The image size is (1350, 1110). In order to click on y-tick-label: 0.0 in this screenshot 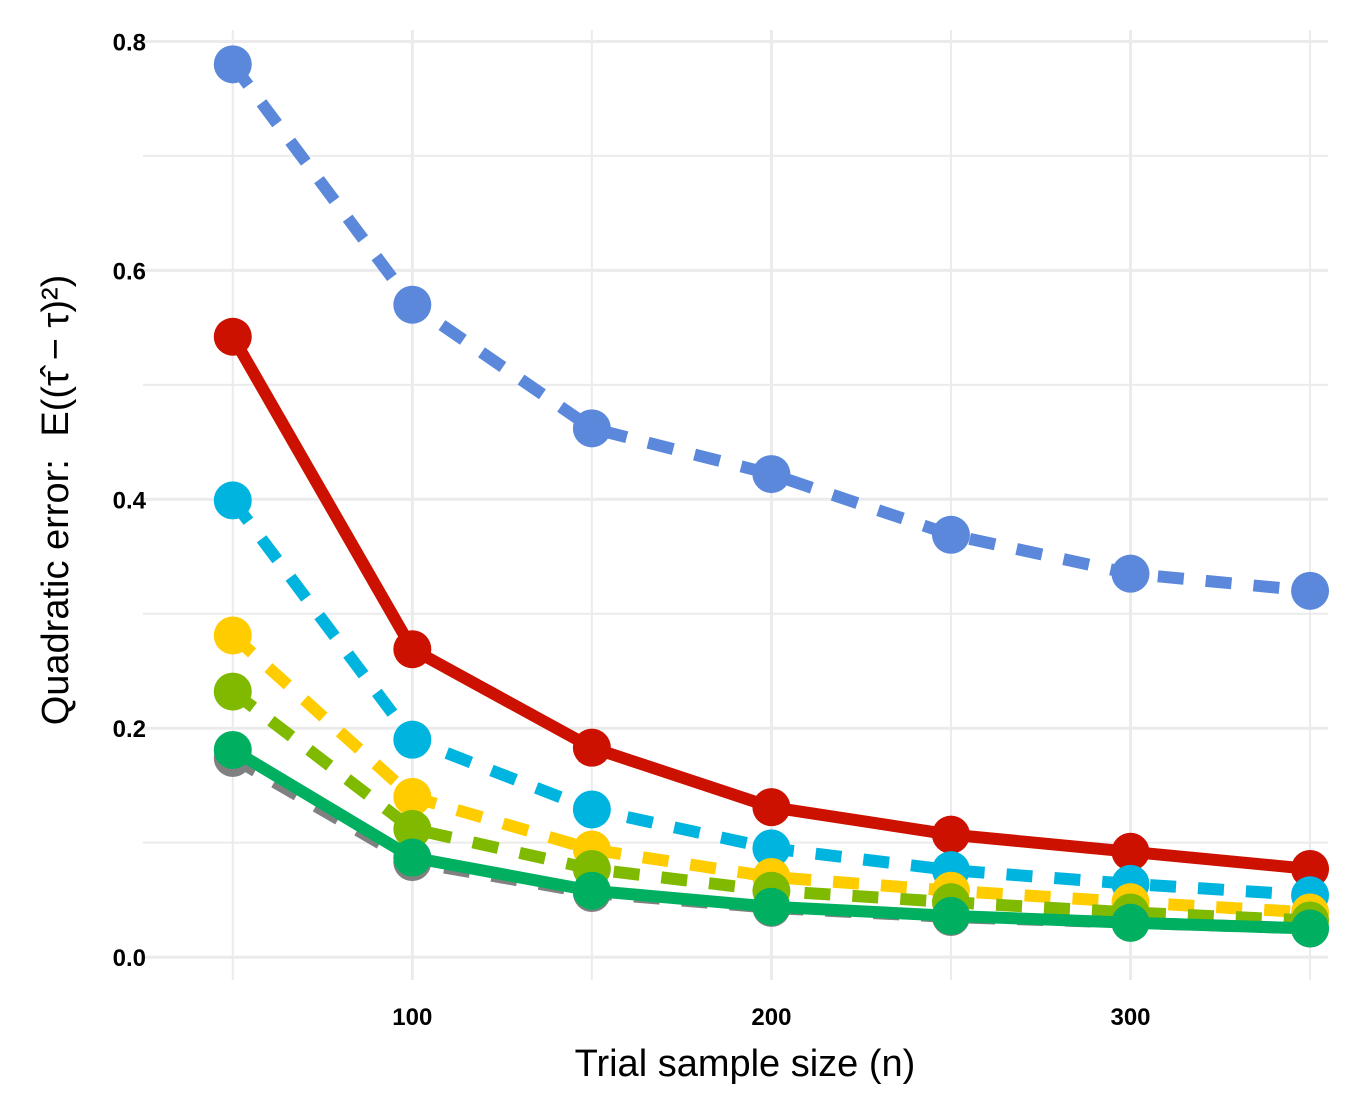, I will do `click(129, 958)`.